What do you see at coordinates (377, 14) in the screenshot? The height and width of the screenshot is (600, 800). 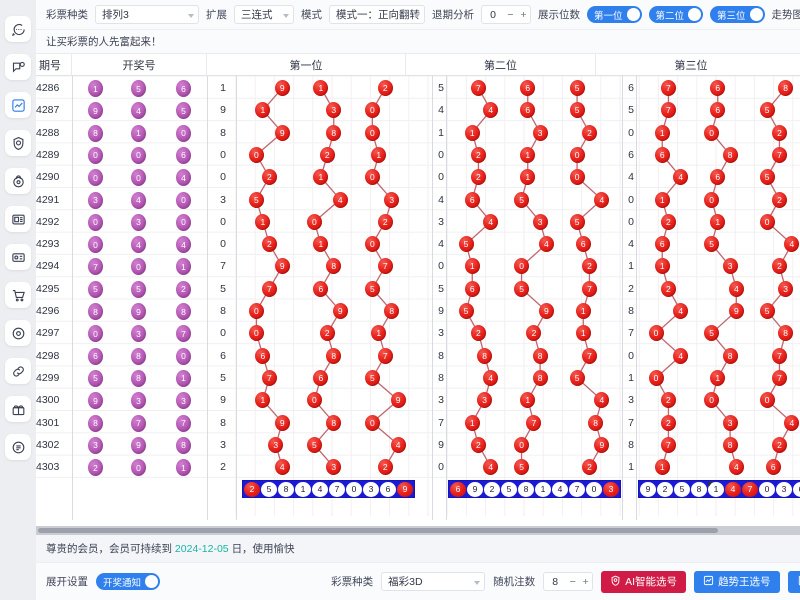 I see `mode-select: 模式一：正向翻转` at bounding box center [377, 14].